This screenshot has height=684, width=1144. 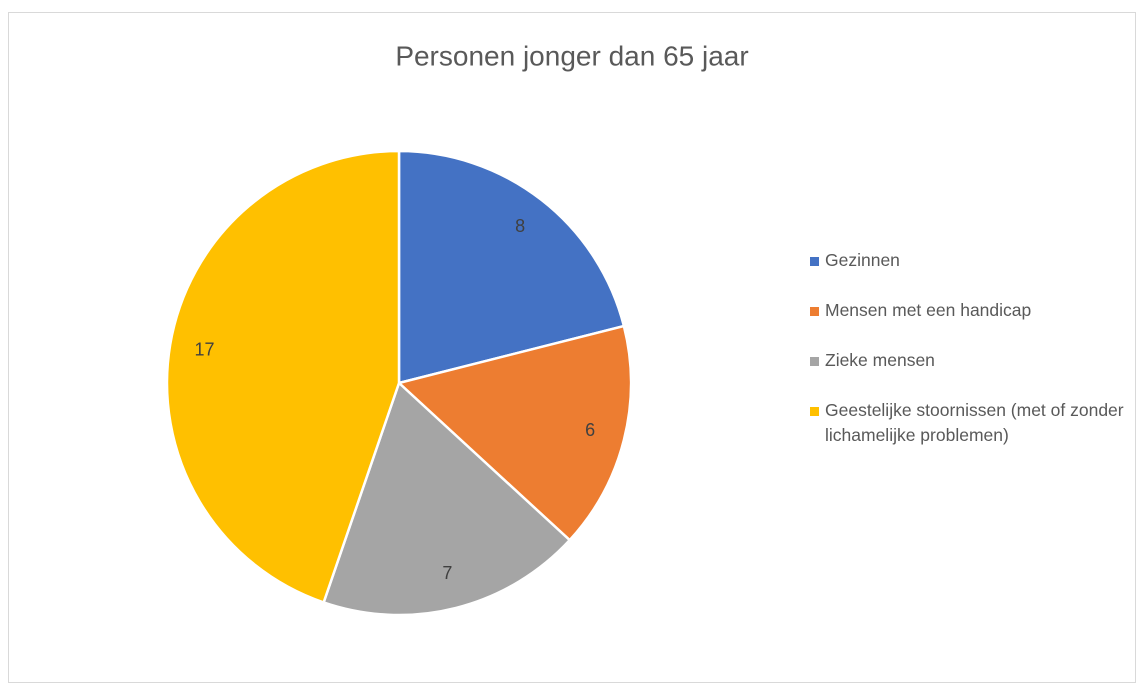 I want to click on data-label: 7, so click(x=447, y=573).